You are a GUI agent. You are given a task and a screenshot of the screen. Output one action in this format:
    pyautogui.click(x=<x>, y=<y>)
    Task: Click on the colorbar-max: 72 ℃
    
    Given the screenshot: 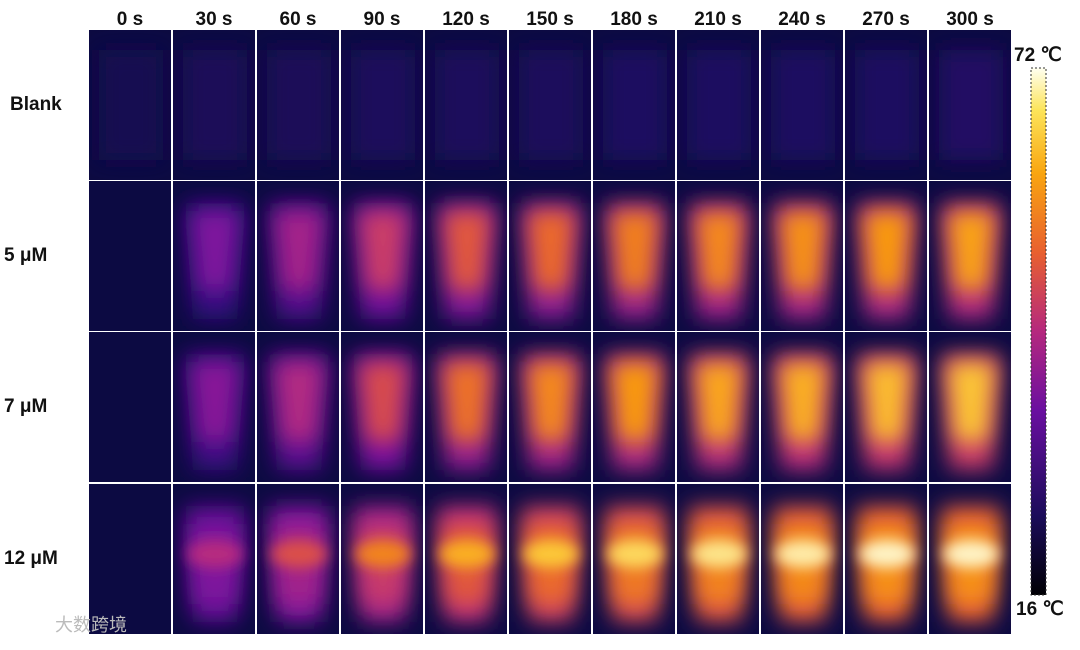 What is the action you would take?
    pyautogui.click(x=1038, y=55)
    